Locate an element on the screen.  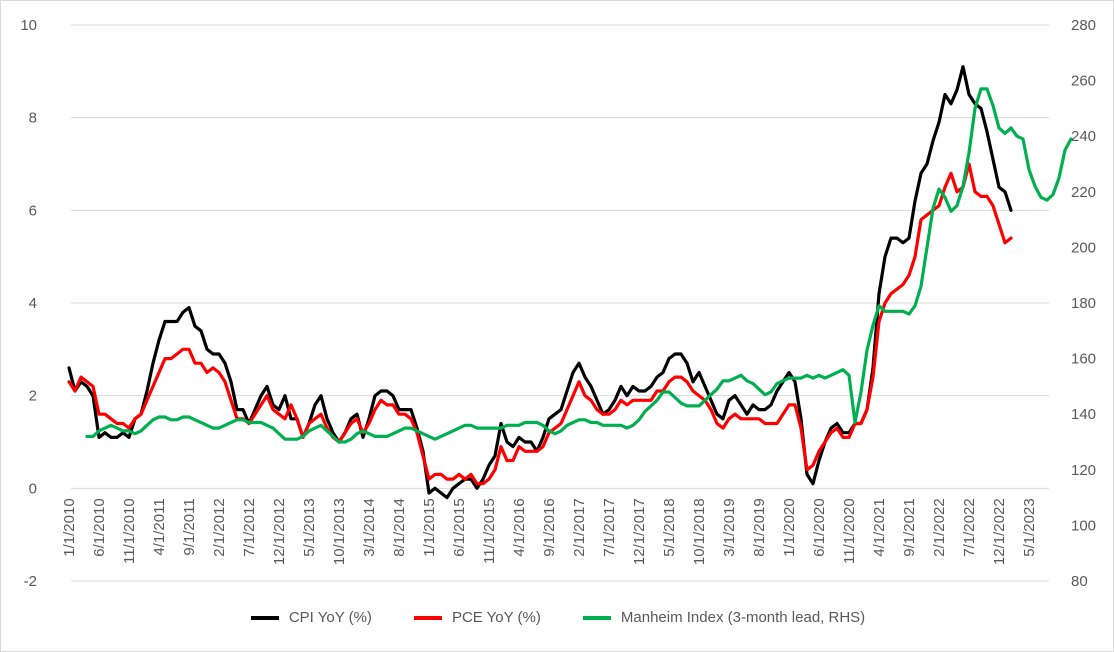
x-tick-label: 1/1/2020 is located at coordinates (789, 527).